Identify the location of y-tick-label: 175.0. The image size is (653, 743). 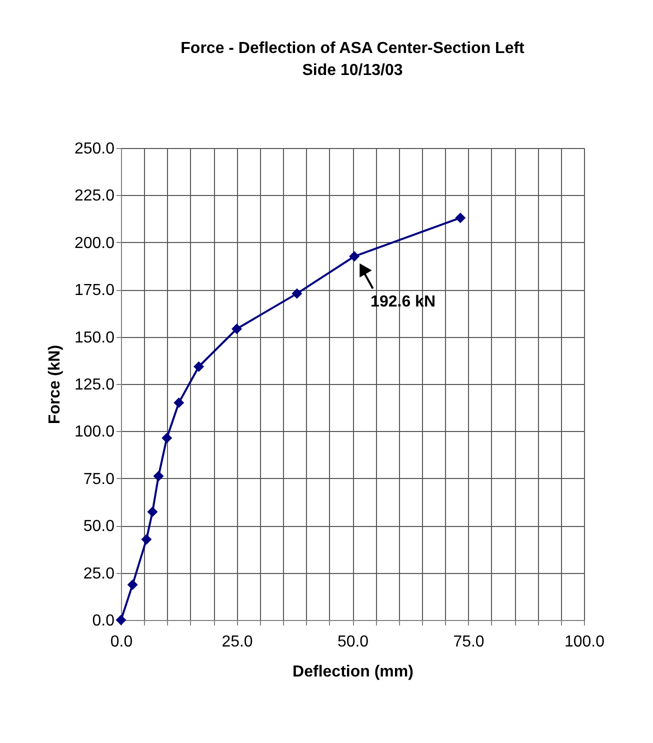
(94, 291).